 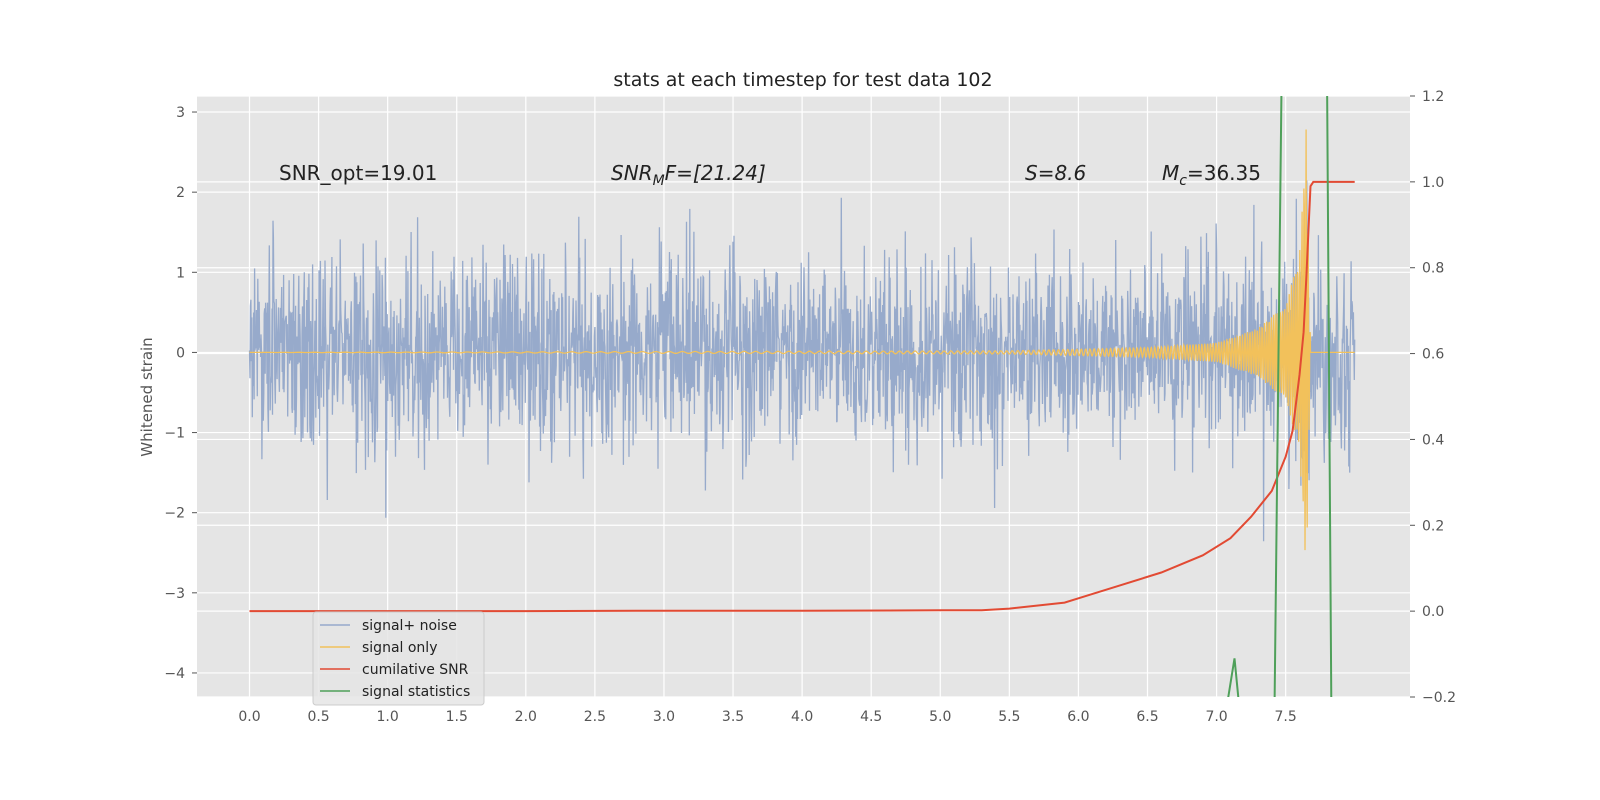 I want to click on y-tick-label: −4, so click(x=174, y=674).